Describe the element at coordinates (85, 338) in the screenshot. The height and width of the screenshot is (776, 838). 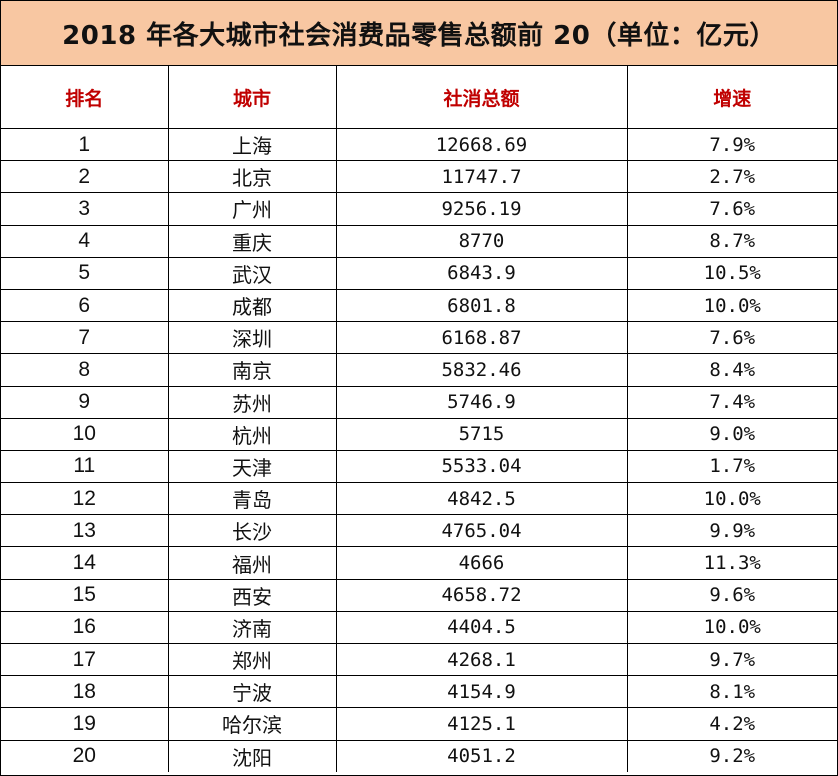
I see `rank-cell: 7` at that location.